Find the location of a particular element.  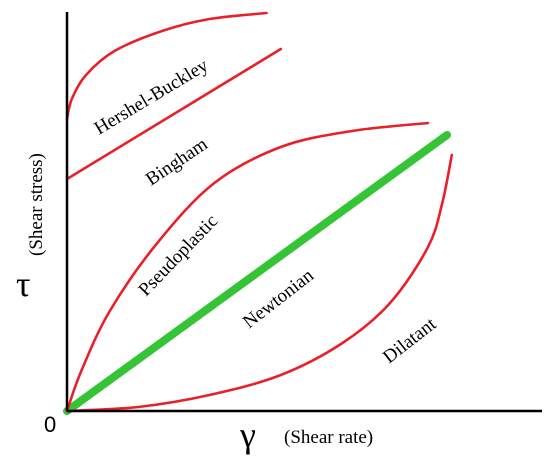

y-axis-symbol: τ is located at coordinates (23, 284).